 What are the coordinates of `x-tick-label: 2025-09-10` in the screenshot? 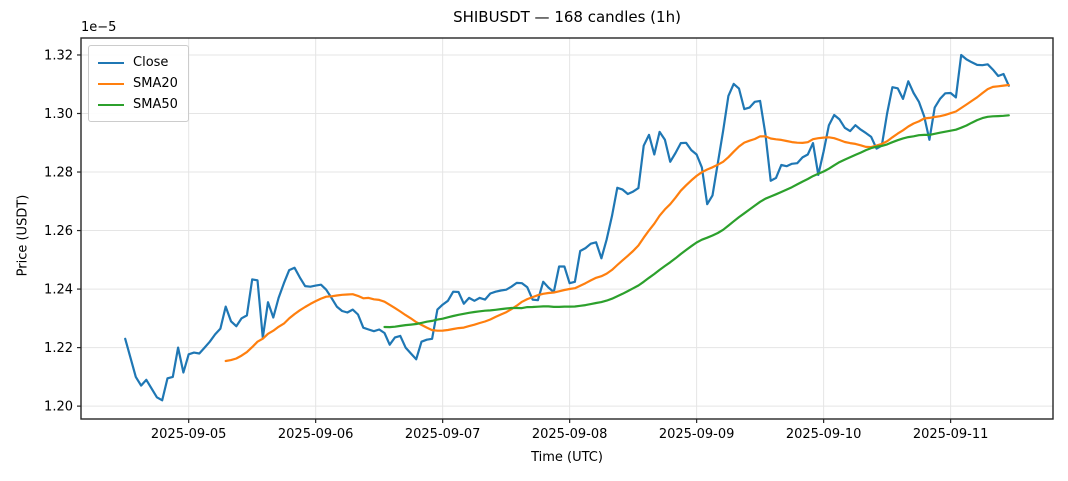 It's located at (824, 434).